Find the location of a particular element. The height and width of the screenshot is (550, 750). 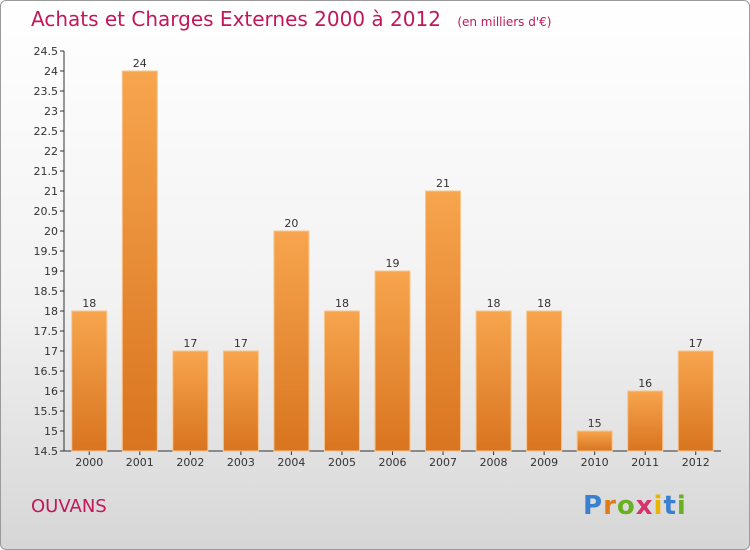

y-tick-label: 16 is located at coordinates (51, 391).